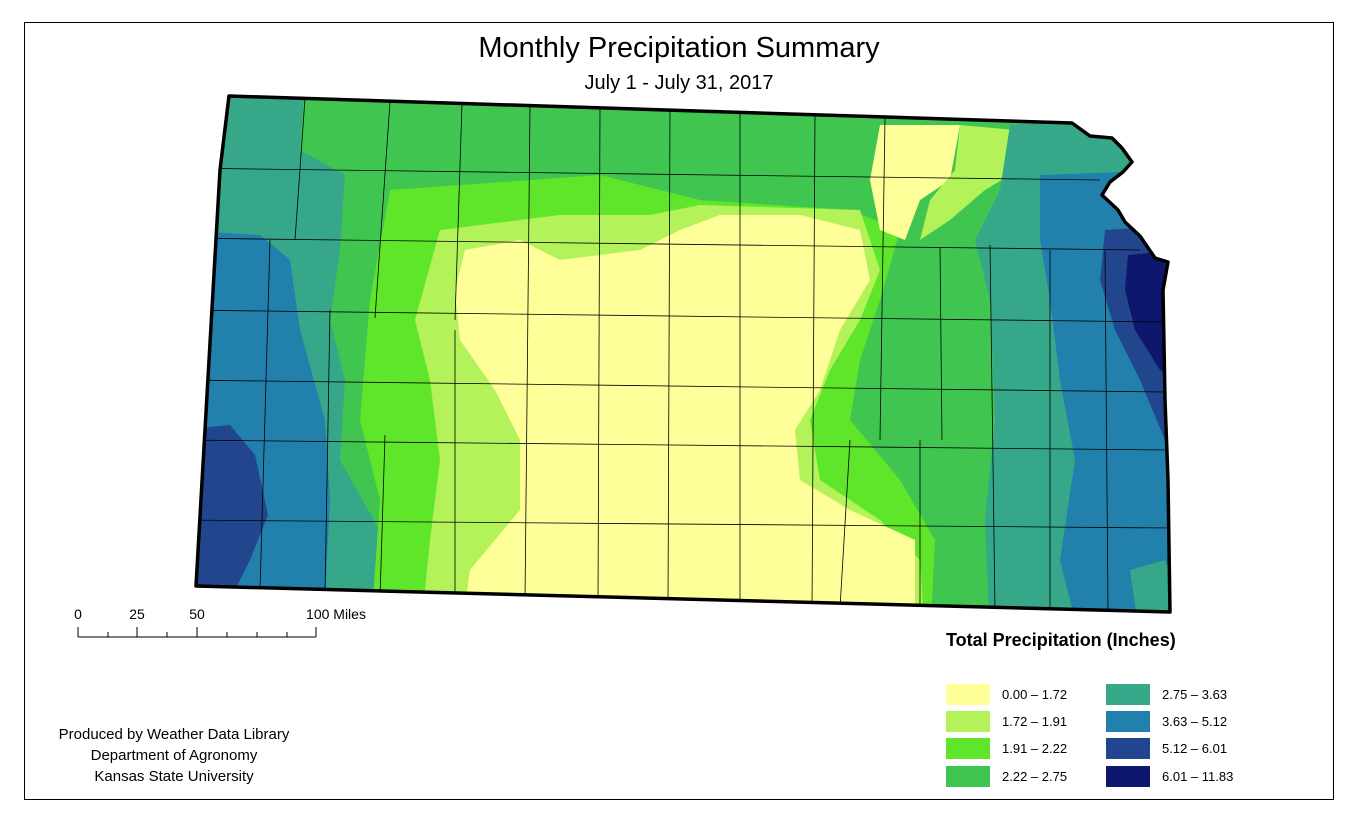  I want to click on legend-label: 2.22 – 2.75, so click(1035, 776).